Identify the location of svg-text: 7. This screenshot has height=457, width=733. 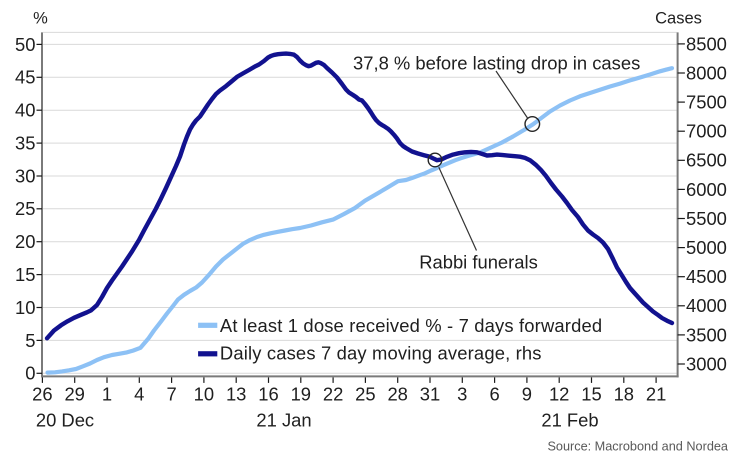
(171, 394).